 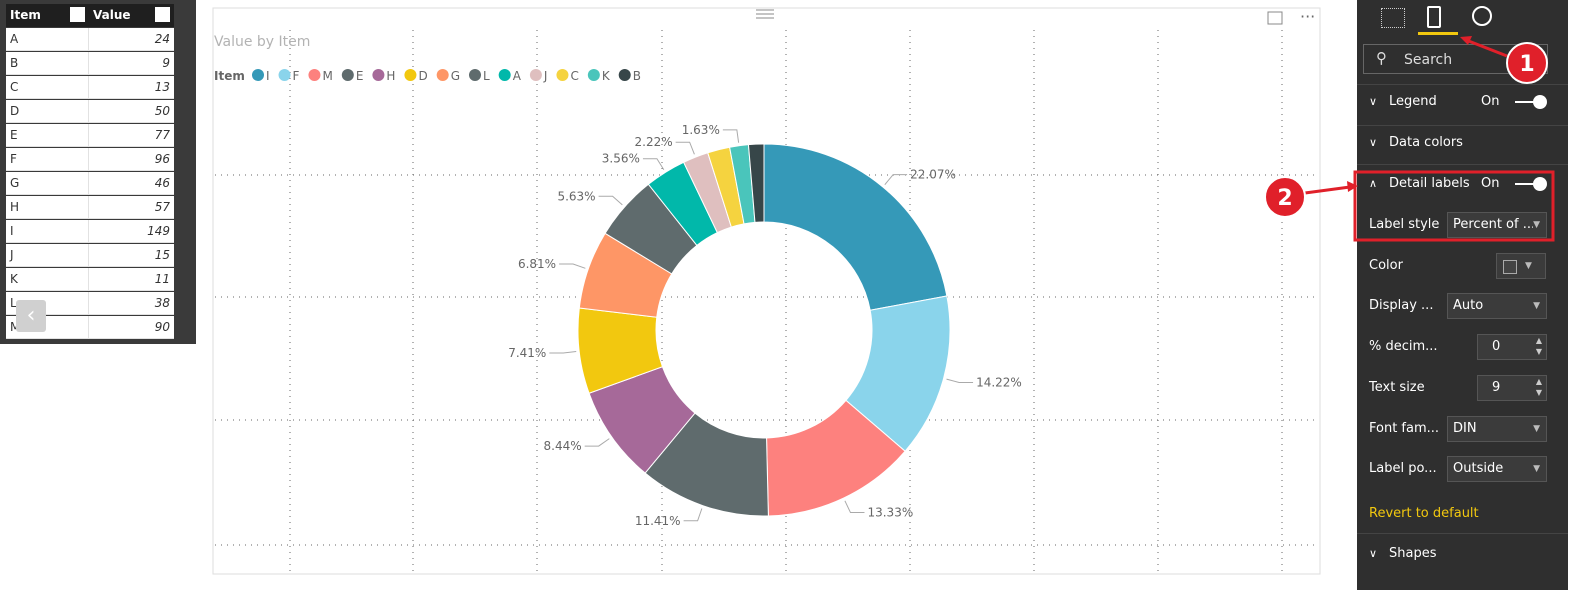 What do you see at coordinates (1482, 16) in the screenshot?
I see `analytics-tab-icon` at bounding box center [1482, 16].